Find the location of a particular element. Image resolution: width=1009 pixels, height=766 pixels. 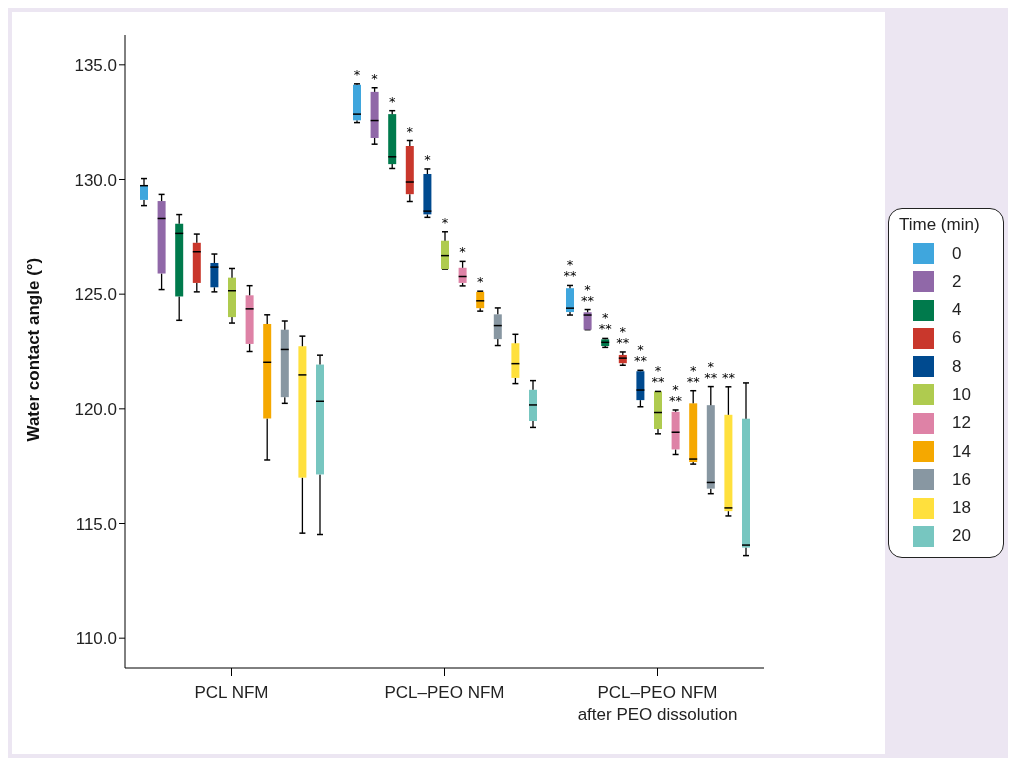

legend-label: 14 is located at coordinates (961, 451).